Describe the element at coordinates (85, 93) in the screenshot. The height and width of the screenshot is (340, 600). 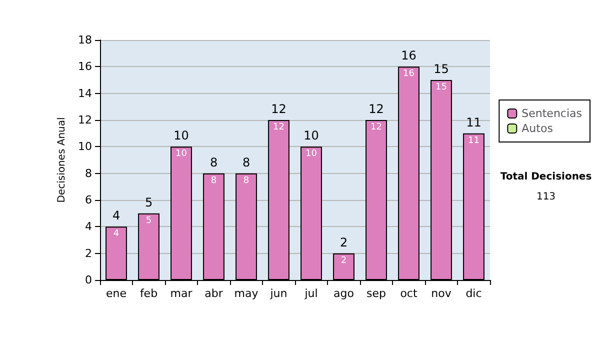
I see `y-tick-label: 14` at that location.